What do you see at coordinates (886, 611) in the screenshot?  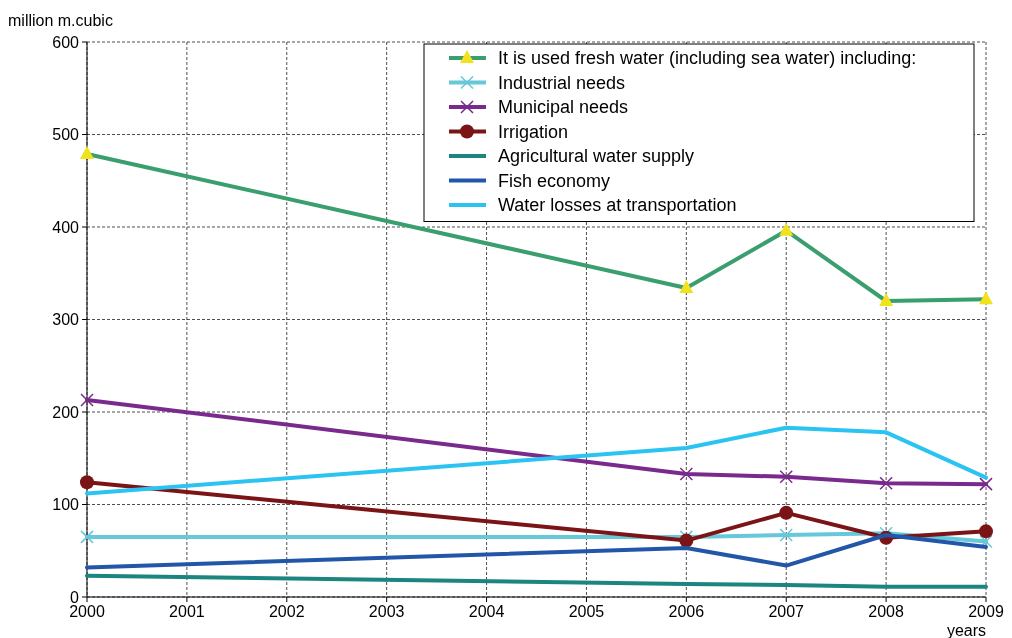 I see `x-tick-label: 2008` at bounding box center [886, 611].